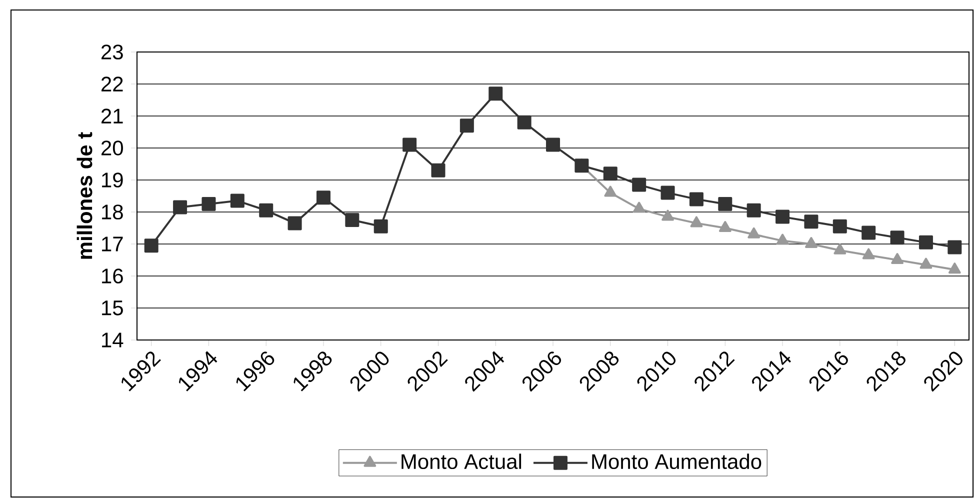  I want to click on y-tick-label: 17, so click(112, 244).